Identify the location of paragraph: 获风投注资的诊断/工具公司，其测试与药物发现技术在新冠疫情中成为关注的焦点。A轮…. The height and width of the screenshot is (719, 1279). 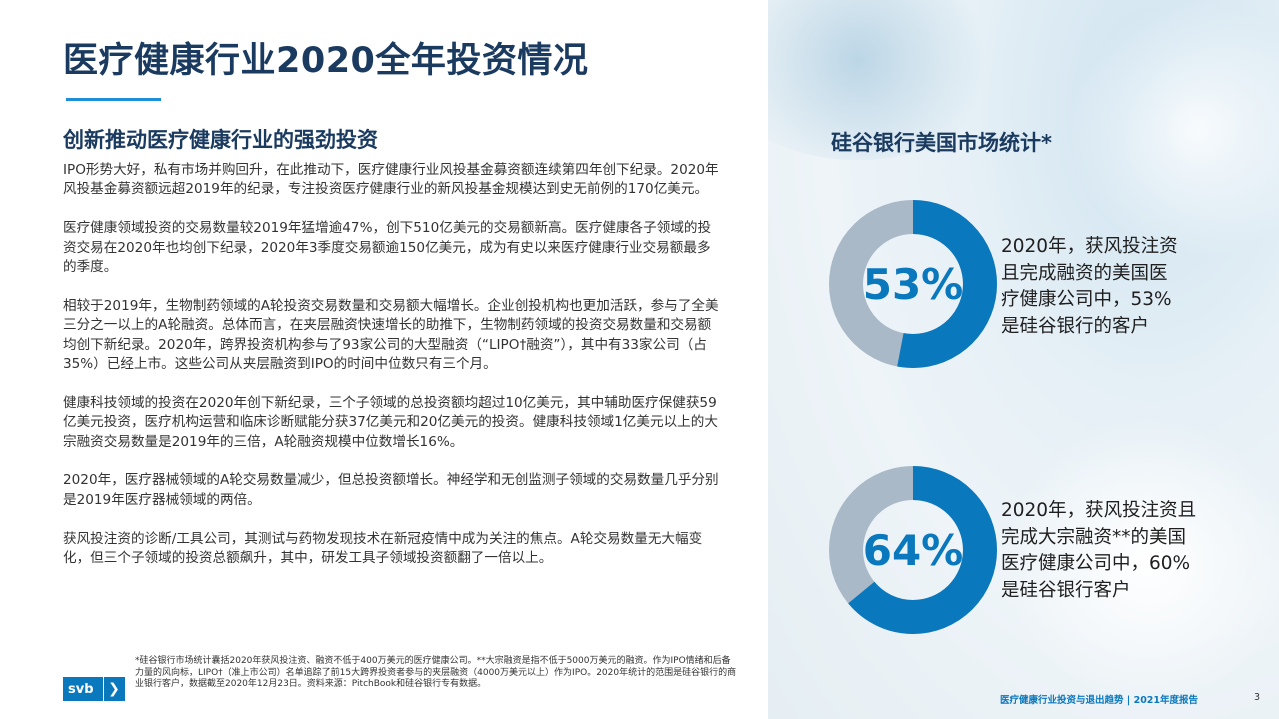
(383, 548).